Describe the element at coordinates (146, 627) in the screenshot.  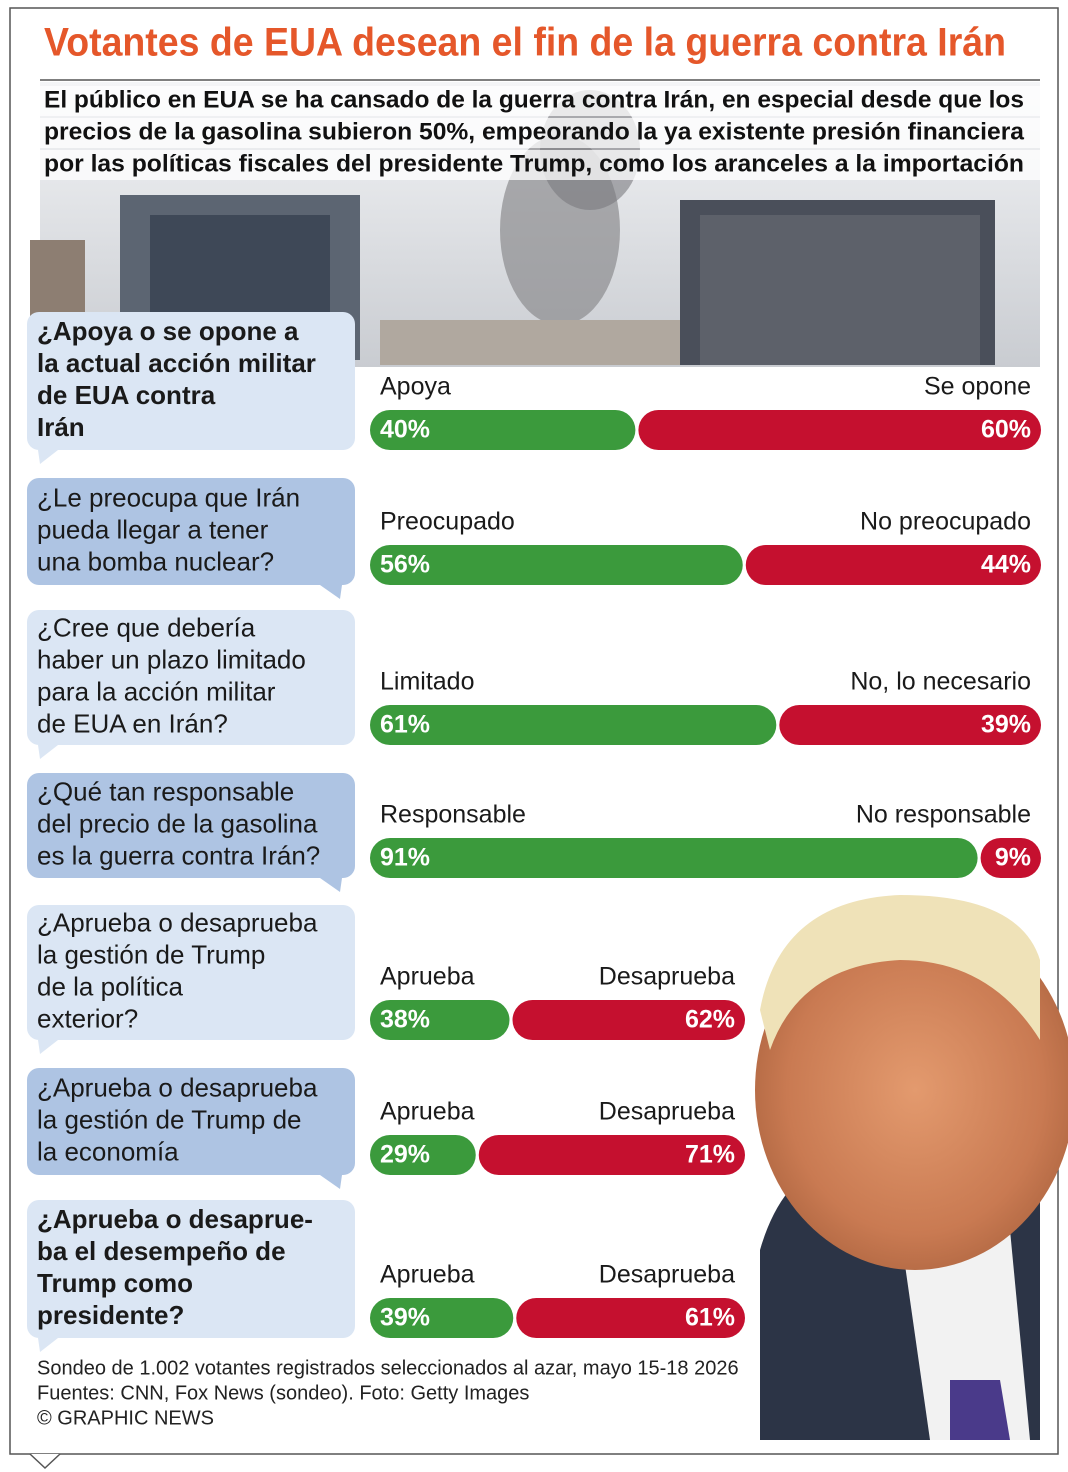
I see `question-text: ¿Cree que debería` at that location.